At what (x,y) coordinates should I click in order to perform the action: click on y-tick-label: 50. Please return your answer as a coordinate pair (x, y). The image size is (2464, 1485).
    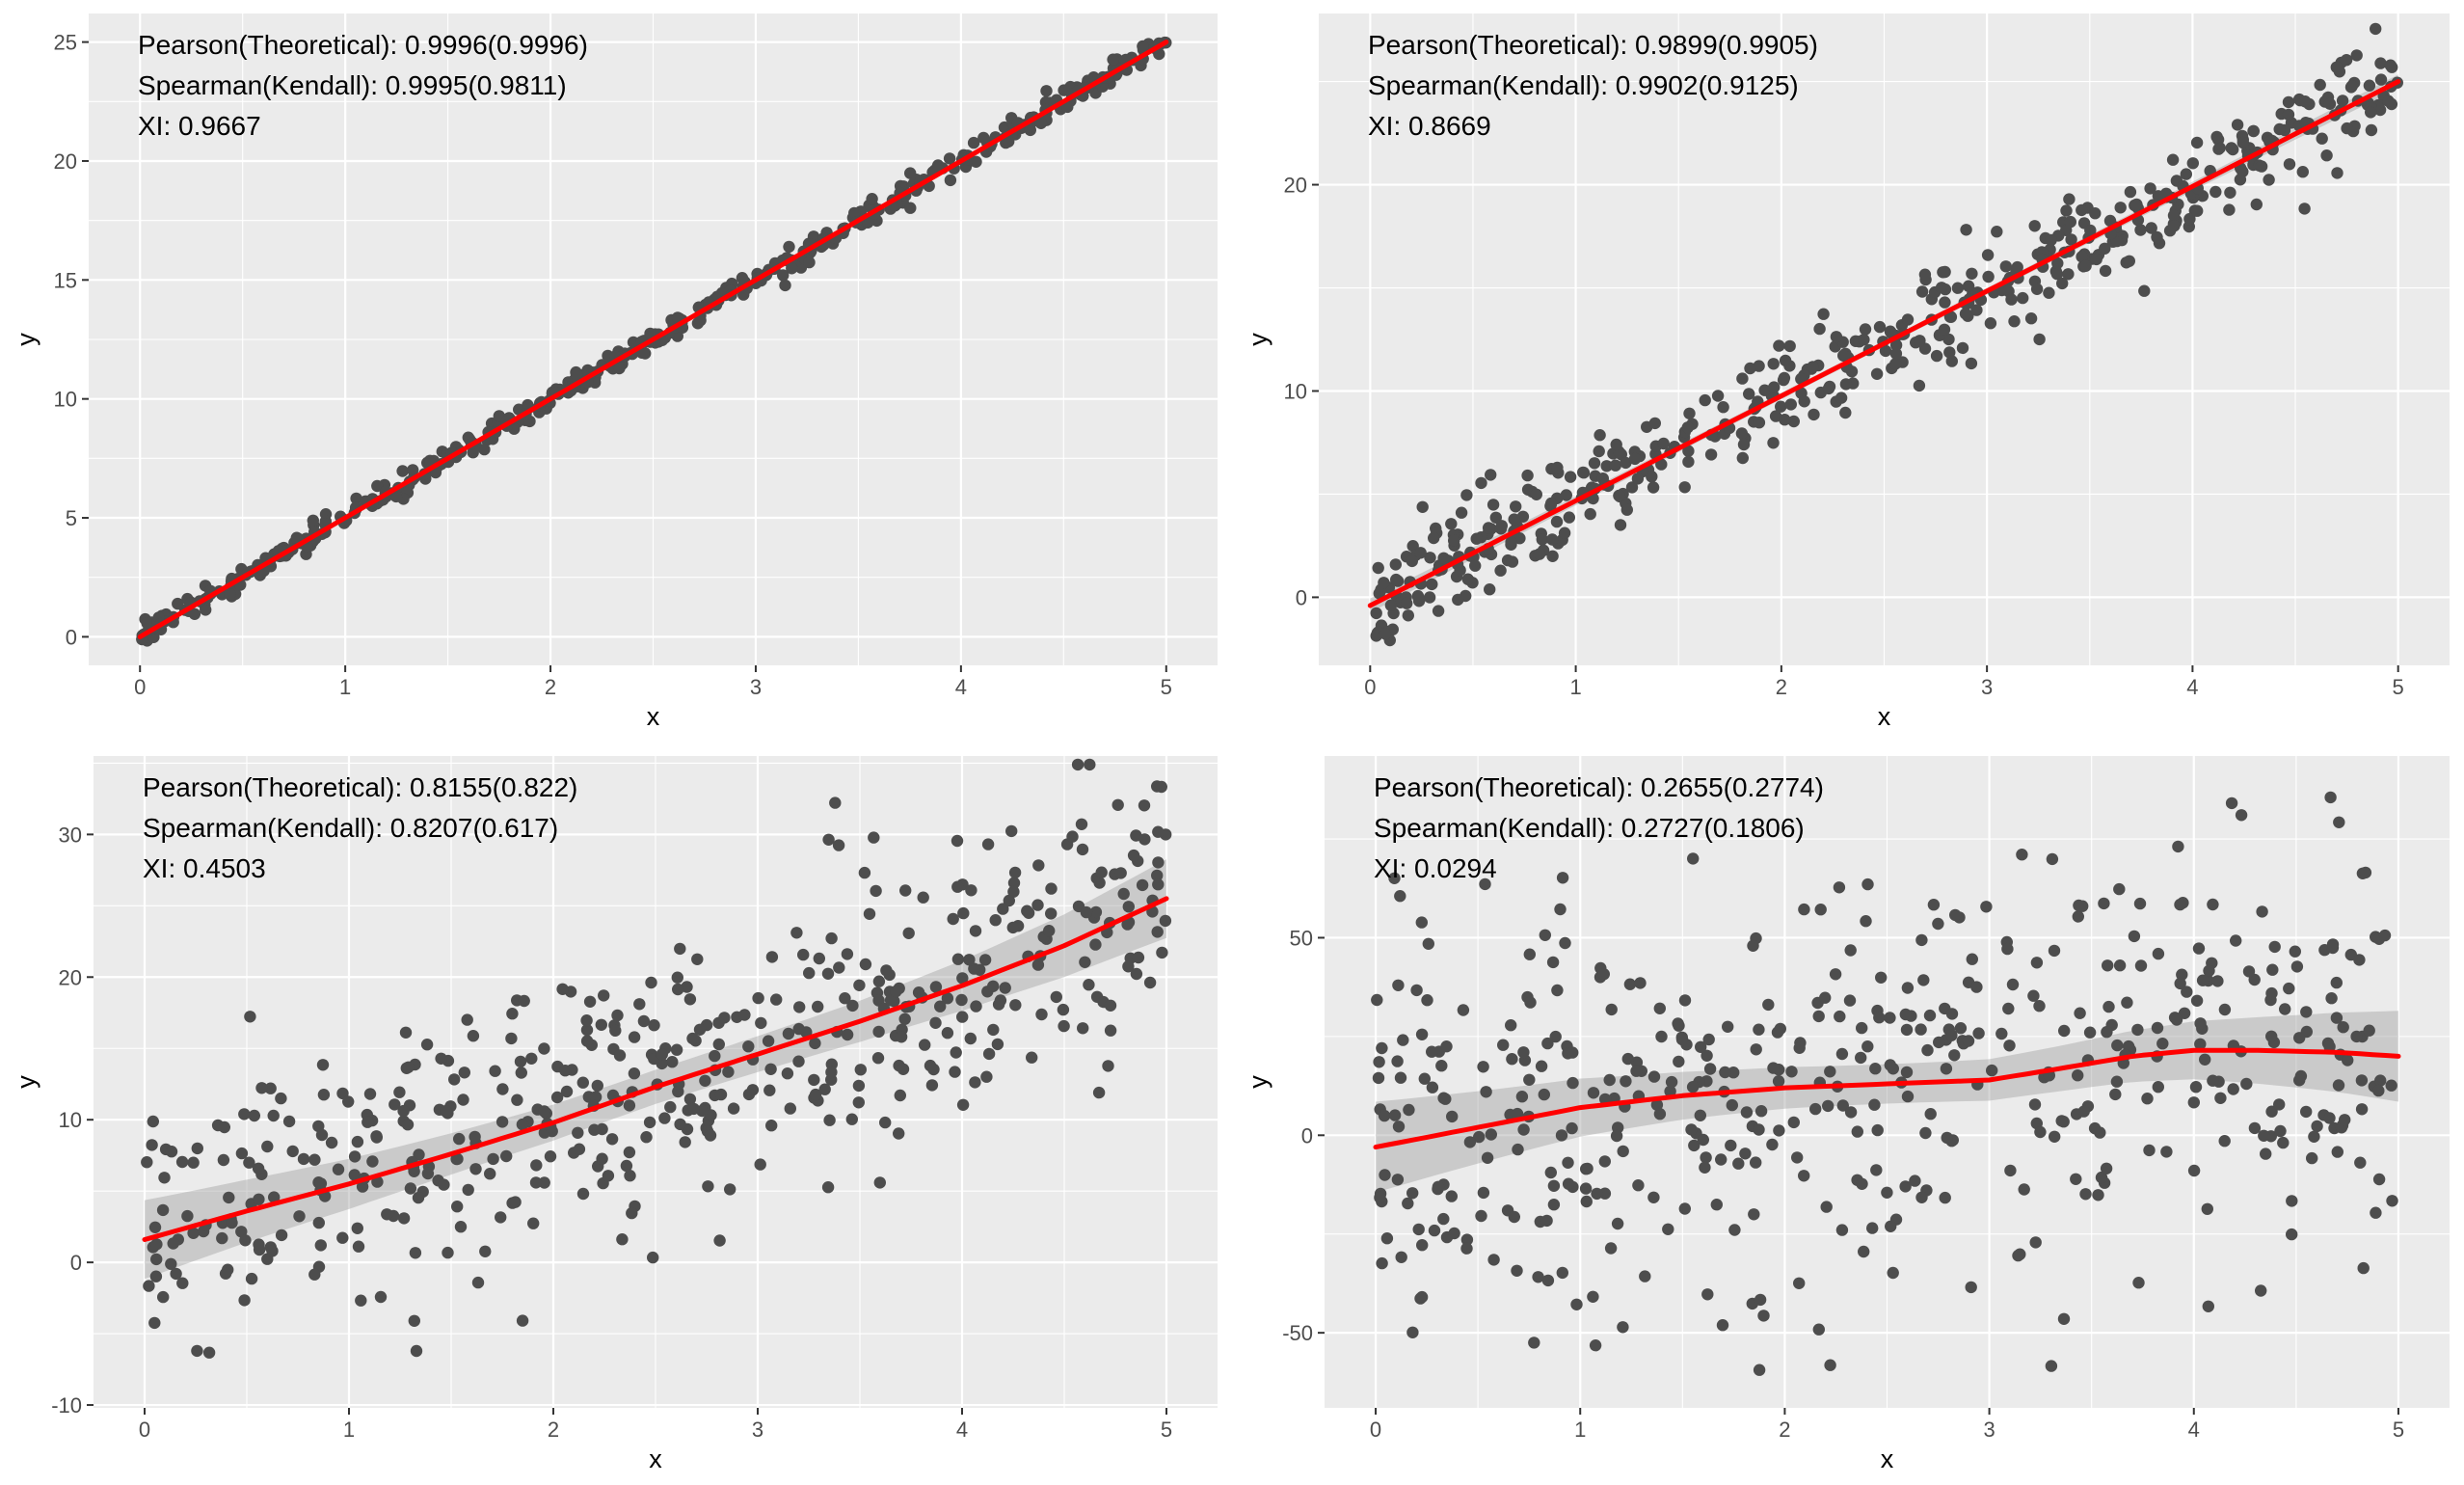
    Looking at the image, I should click on (1302, 938).